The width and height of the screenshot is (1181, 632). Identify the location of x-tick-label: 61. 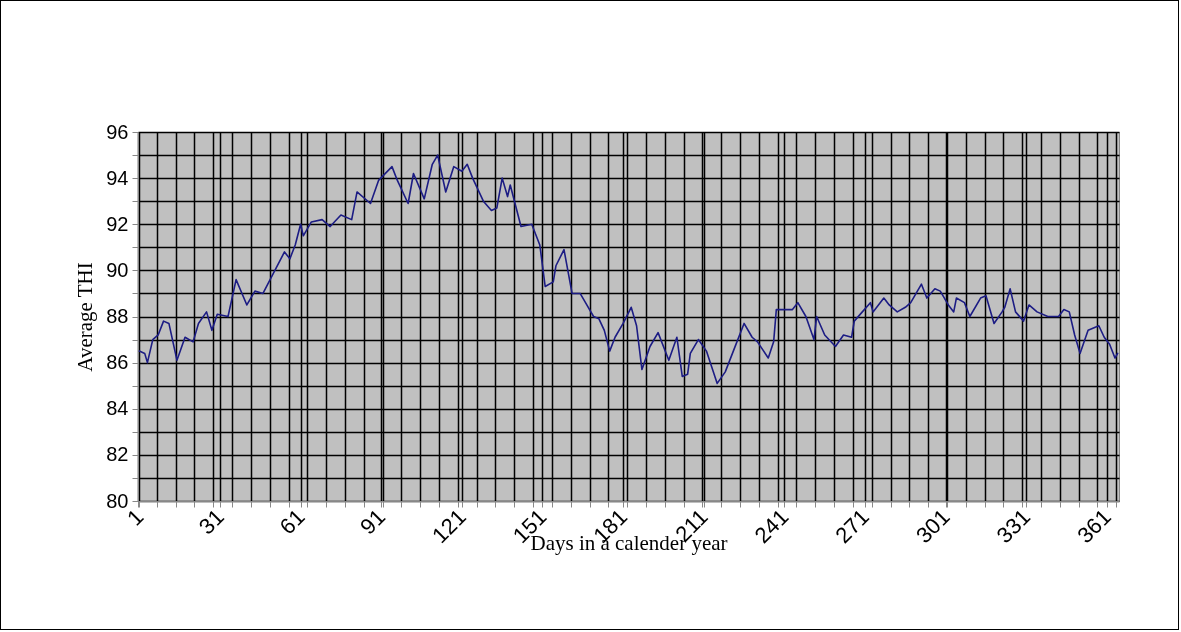
(292, 522).